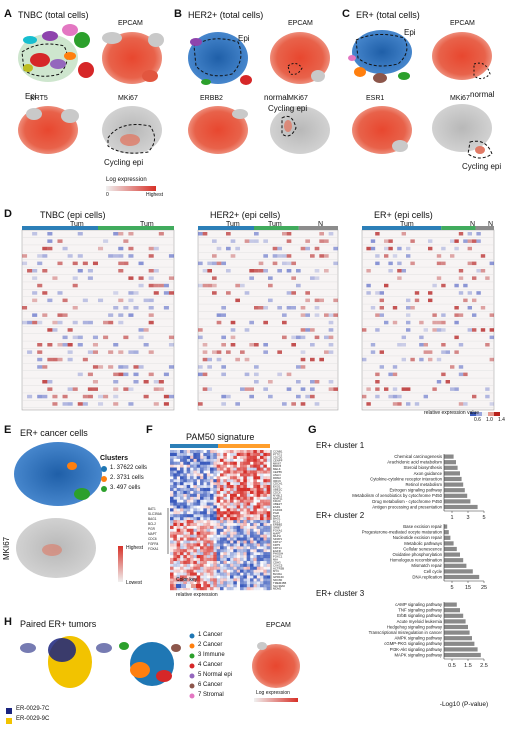 The image size is (514, 729). What do you see at coordinates (244, 38) in the screenshot?
I see `b-epi-label: Epi` at bounding box center [244, 38].